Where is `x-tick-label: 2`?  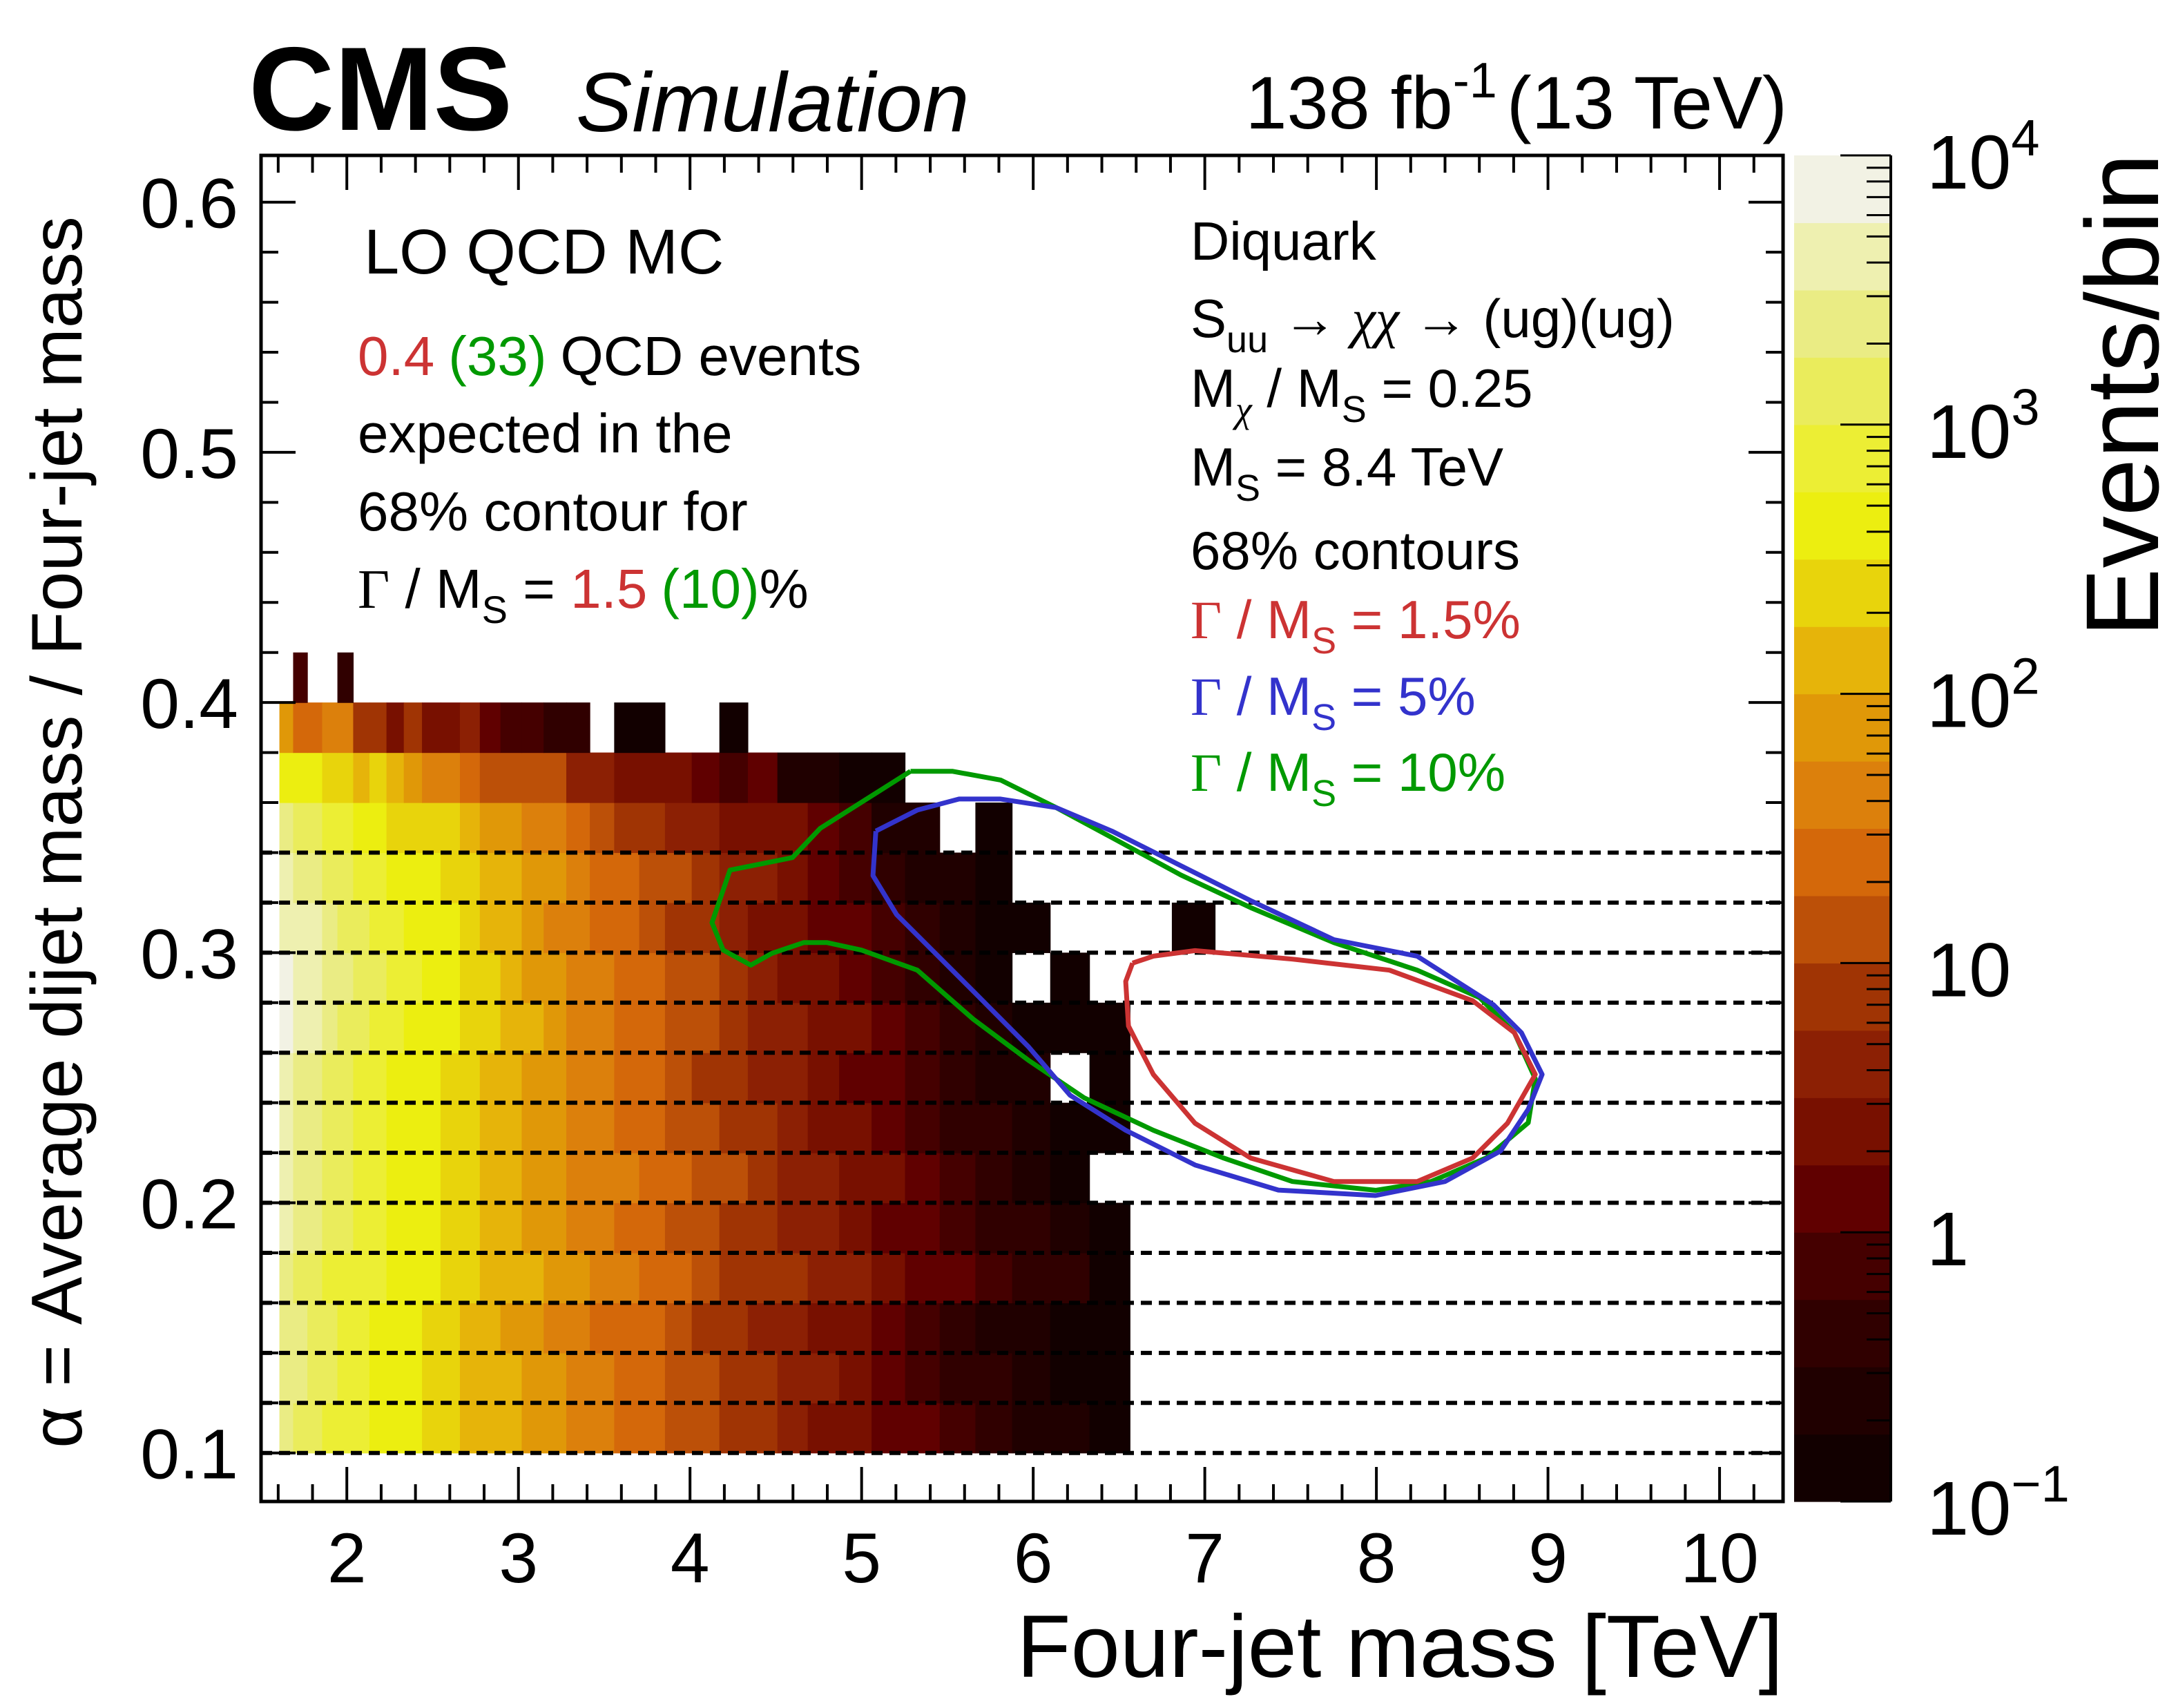
x-tick-label: 2 is located at coordinates (347, 1558).